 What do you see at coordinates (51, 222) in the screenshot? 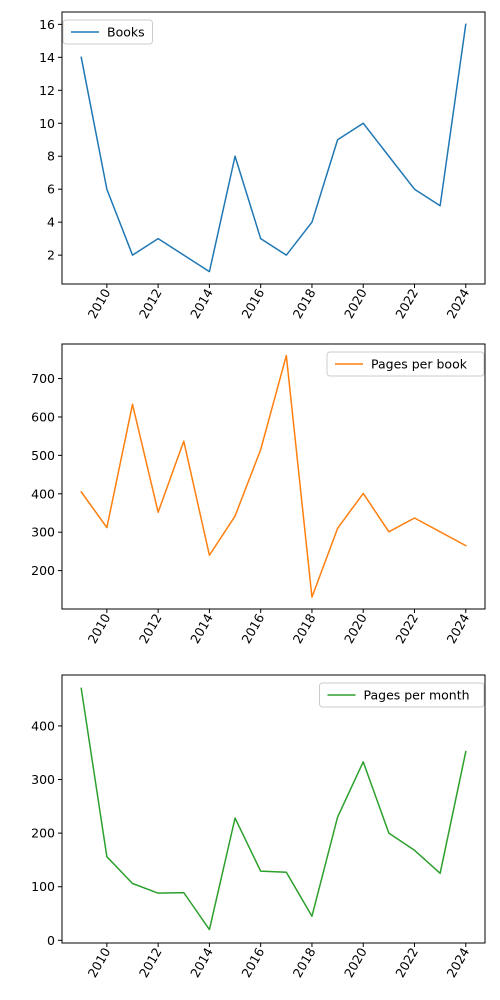
I see `y-tick-label: 4` at bounding box center [51, 222].